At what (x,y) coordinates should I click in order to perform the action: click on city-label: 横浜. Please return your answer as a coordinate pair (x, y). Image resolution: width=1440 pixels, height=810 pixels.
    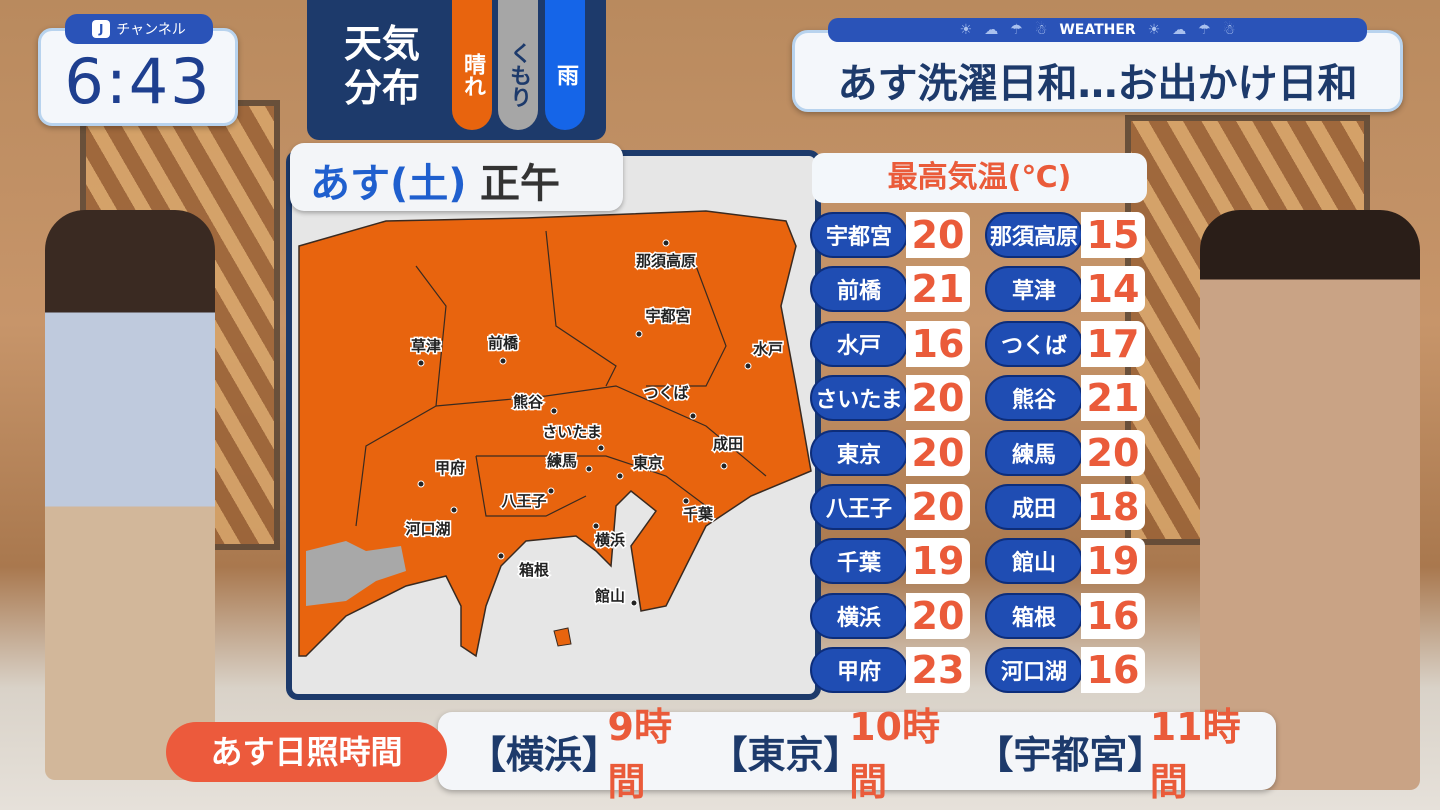
    Looking at the image, I should click on (610, 540).